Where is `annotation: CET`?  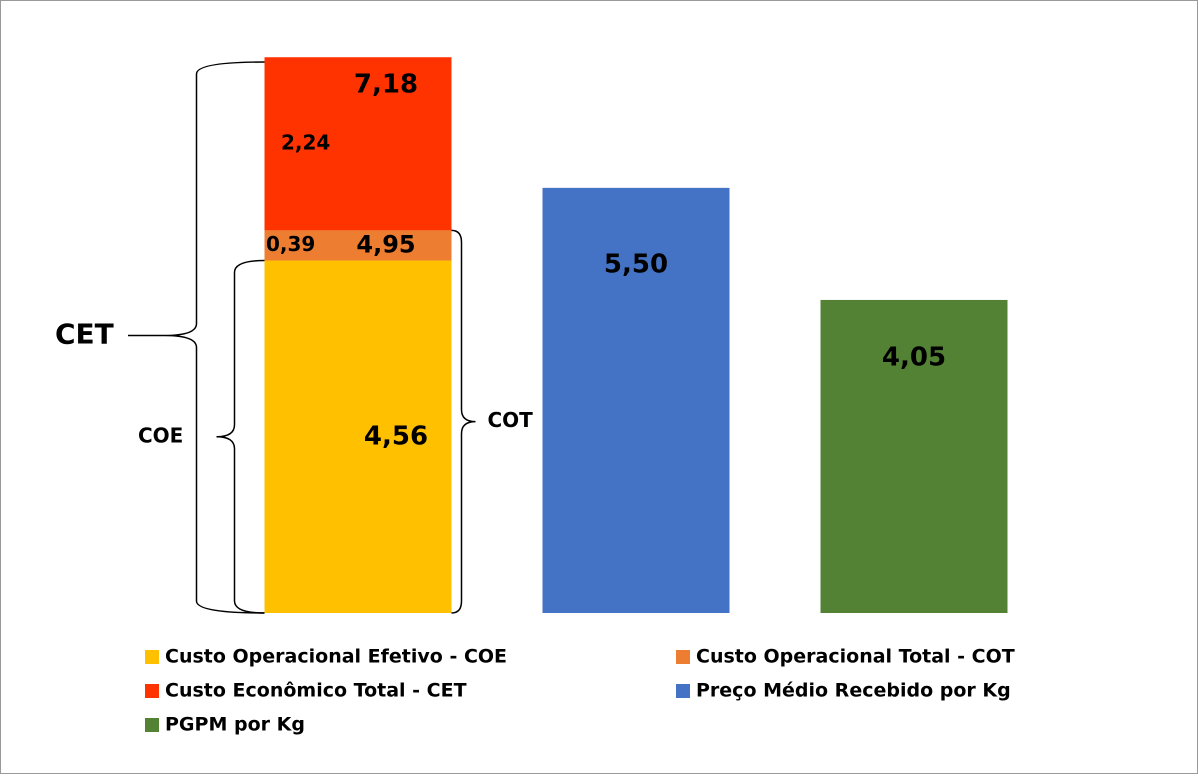
annotation: CET is located at coordinates (84, 334).